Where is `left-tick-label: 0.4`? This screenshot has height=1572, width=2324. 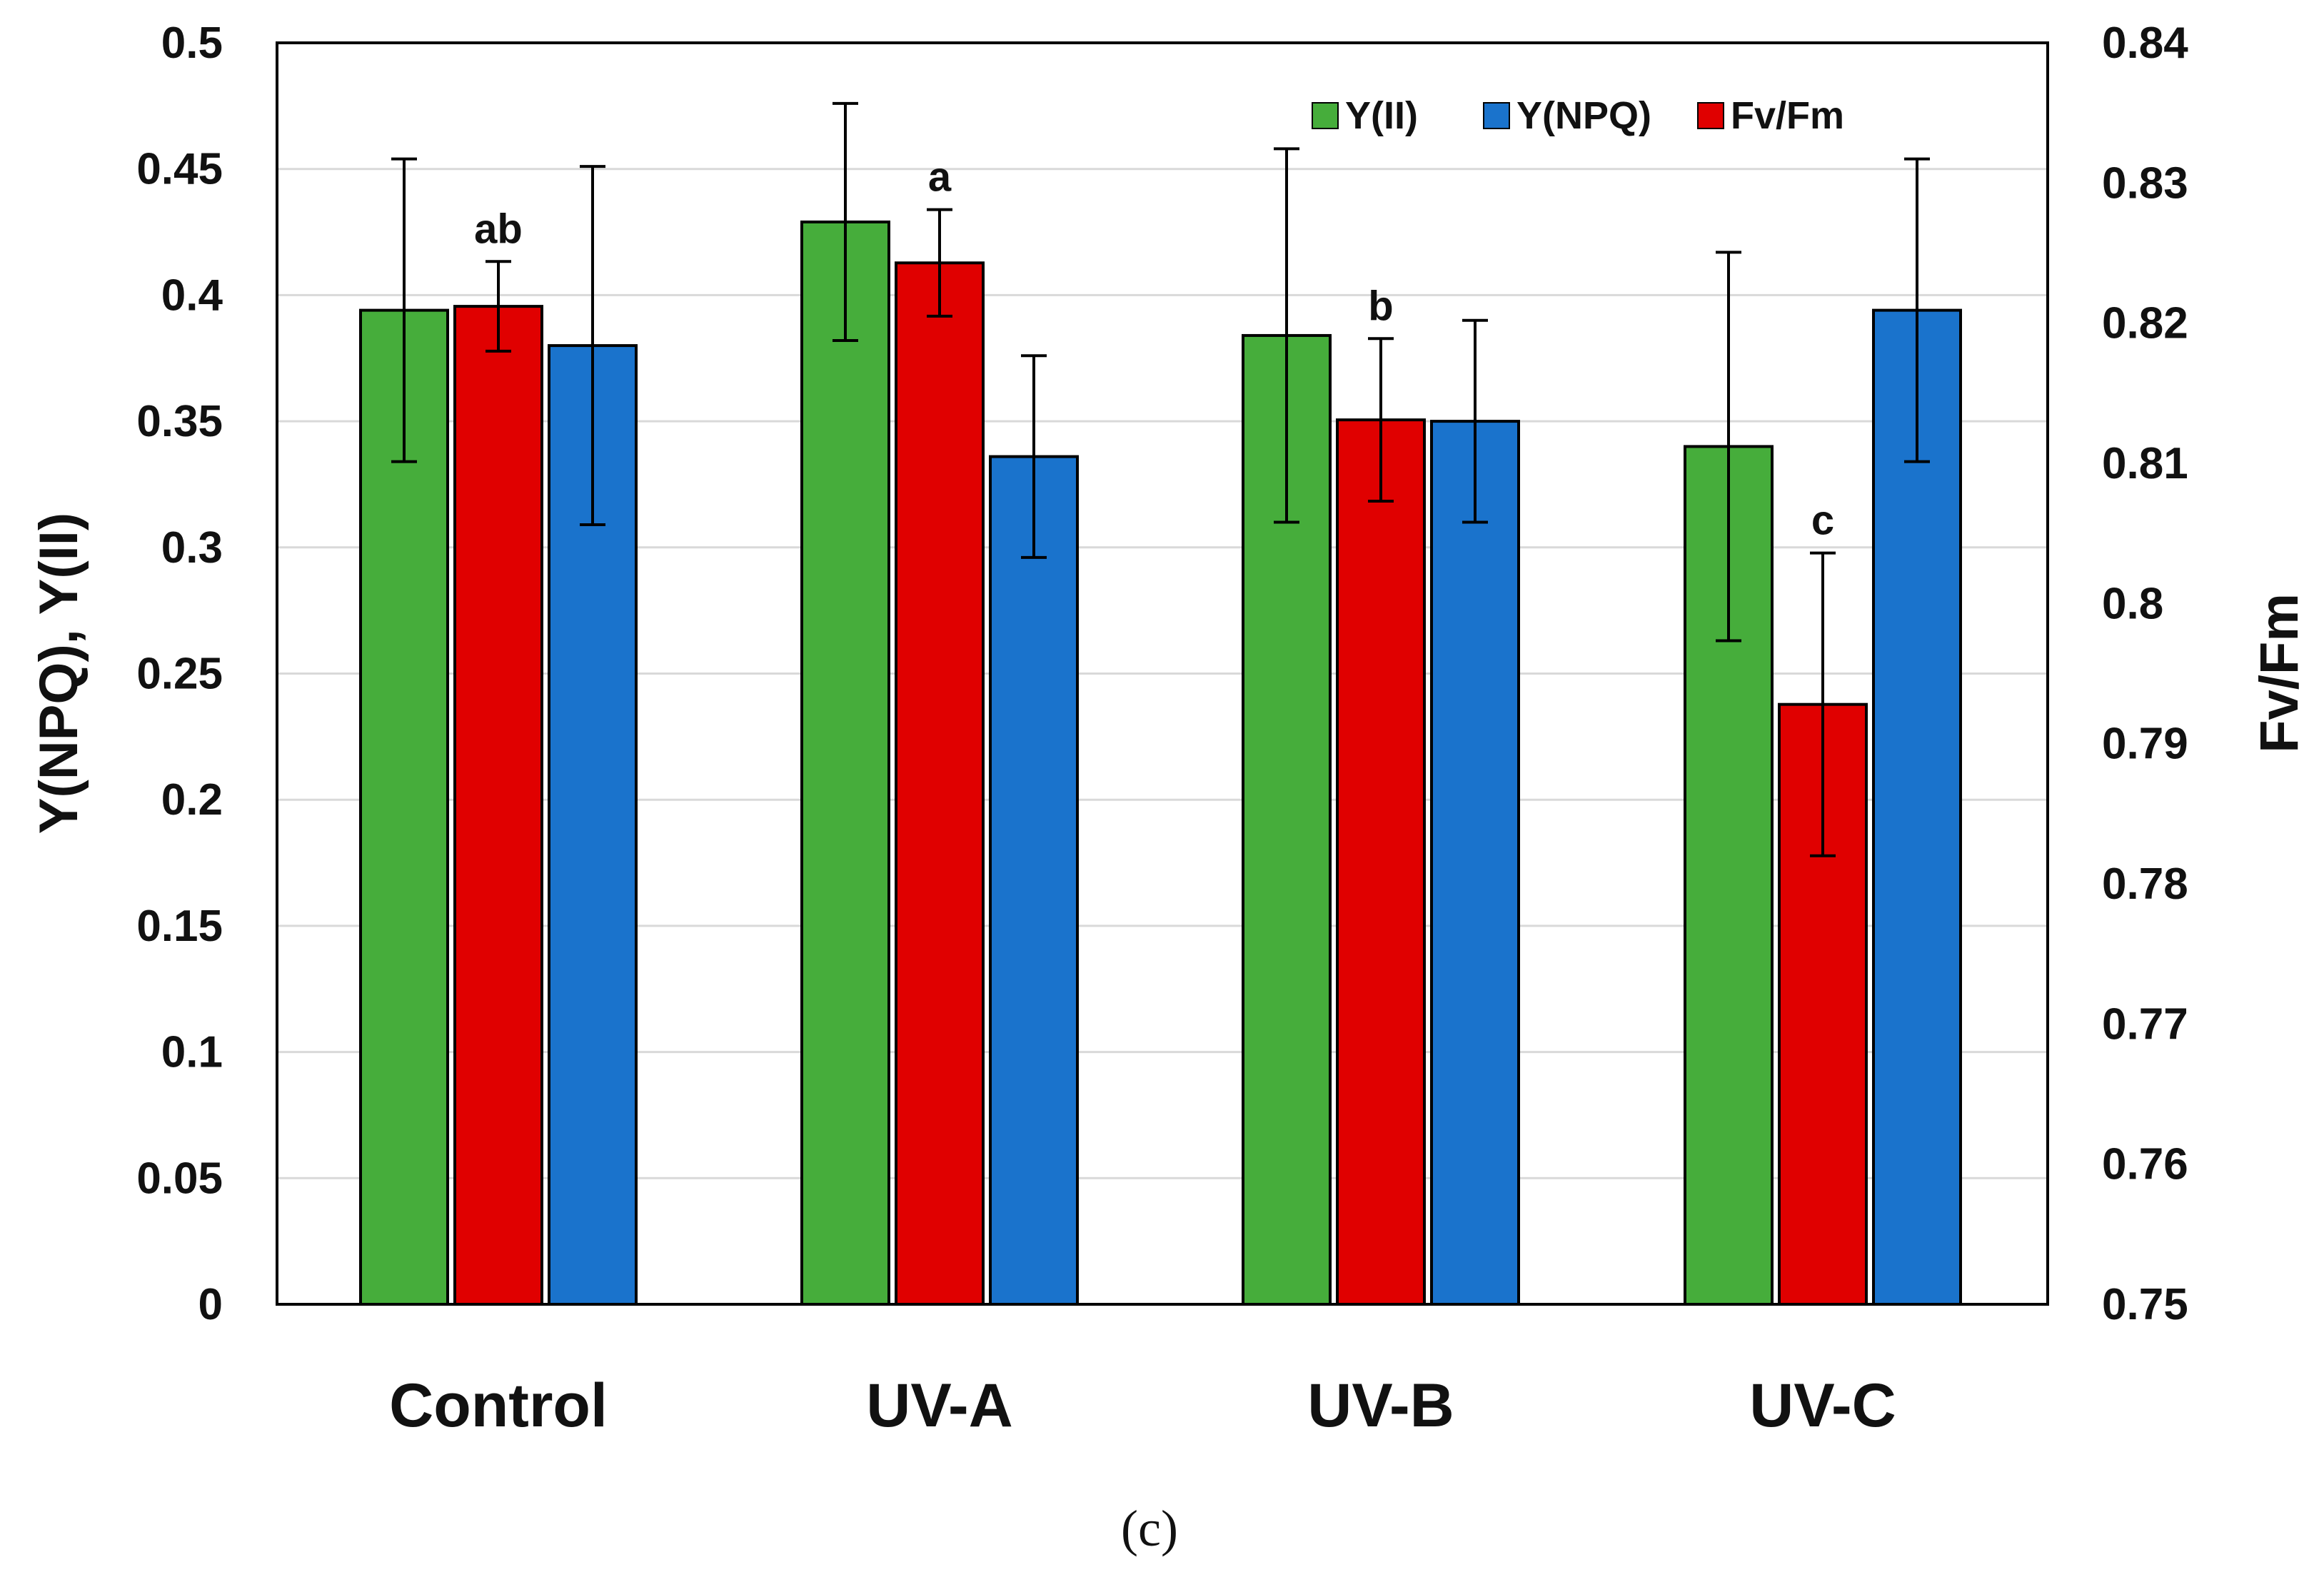
left-tick-label: 0.4 is located at coordinates (192, 295).